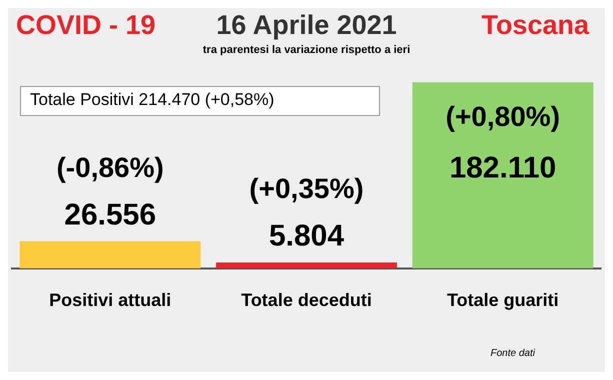  What do you see at coordinates (86, 25) in the screenshot?
I see `text: COVID - 19` at bounding box center [86, 25].